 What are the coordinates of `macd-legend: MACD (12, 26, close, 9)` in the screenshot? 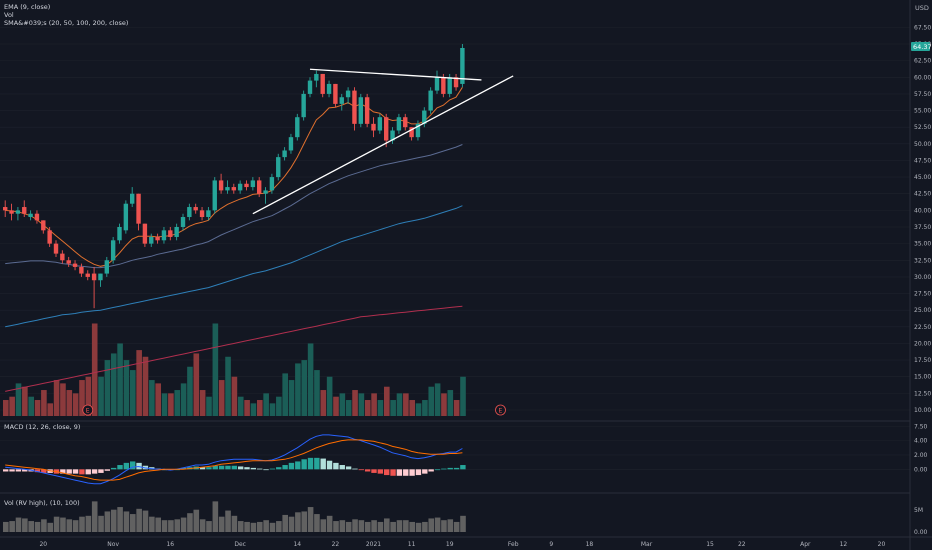 It's located at (42, 427).